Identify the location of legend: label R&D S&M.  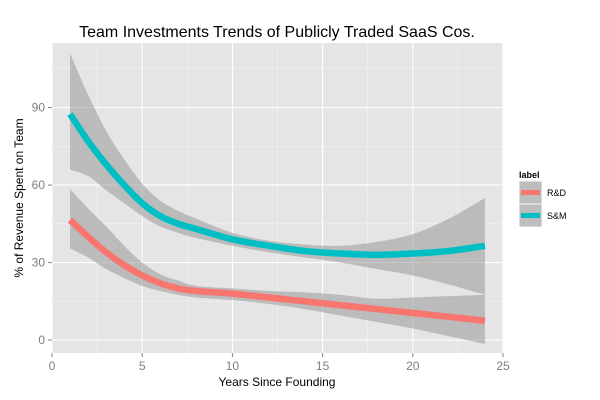
(542, 199).